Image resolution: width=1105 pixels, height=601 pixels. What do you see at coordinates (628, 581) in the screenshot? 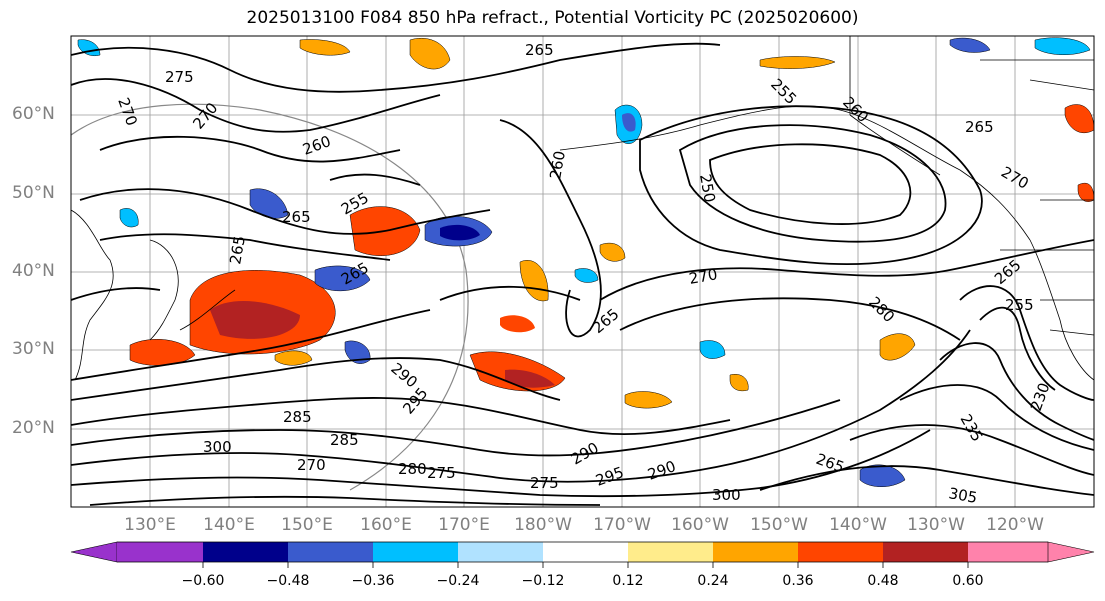
I see `colorbar-tick-label: 0.12` at bounding box center [628, 581].